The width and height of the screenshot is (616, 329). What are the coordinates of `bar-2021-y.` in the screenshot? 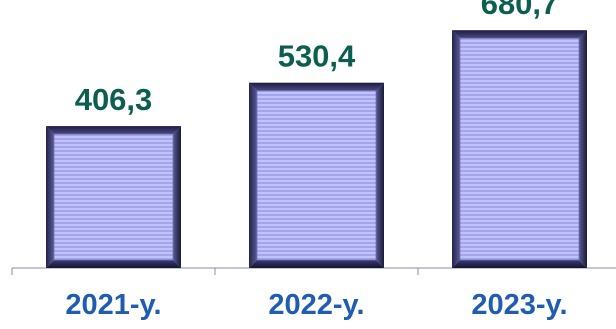 It's located at (113, 197).